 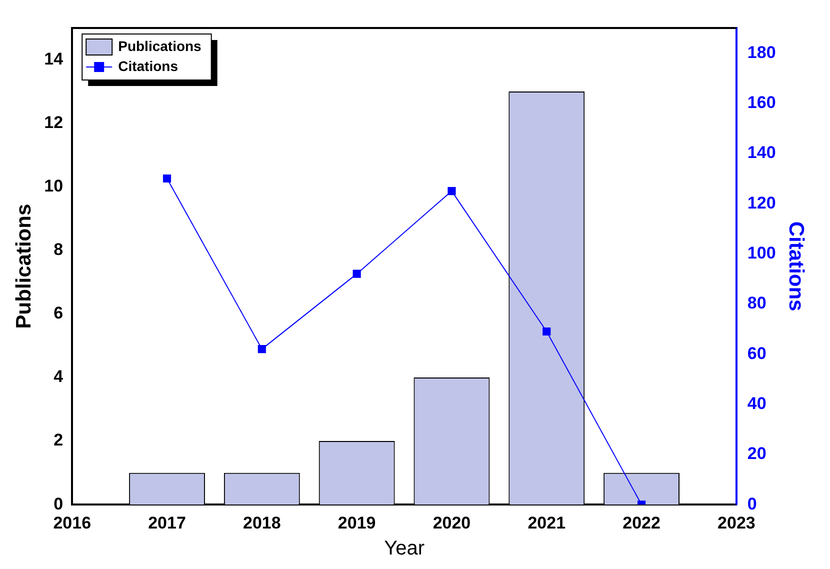 What do you see at coordinates (761, 102) in the screenshot?
I see `y2-tick-label: 160` at bounding box center [761, 102].